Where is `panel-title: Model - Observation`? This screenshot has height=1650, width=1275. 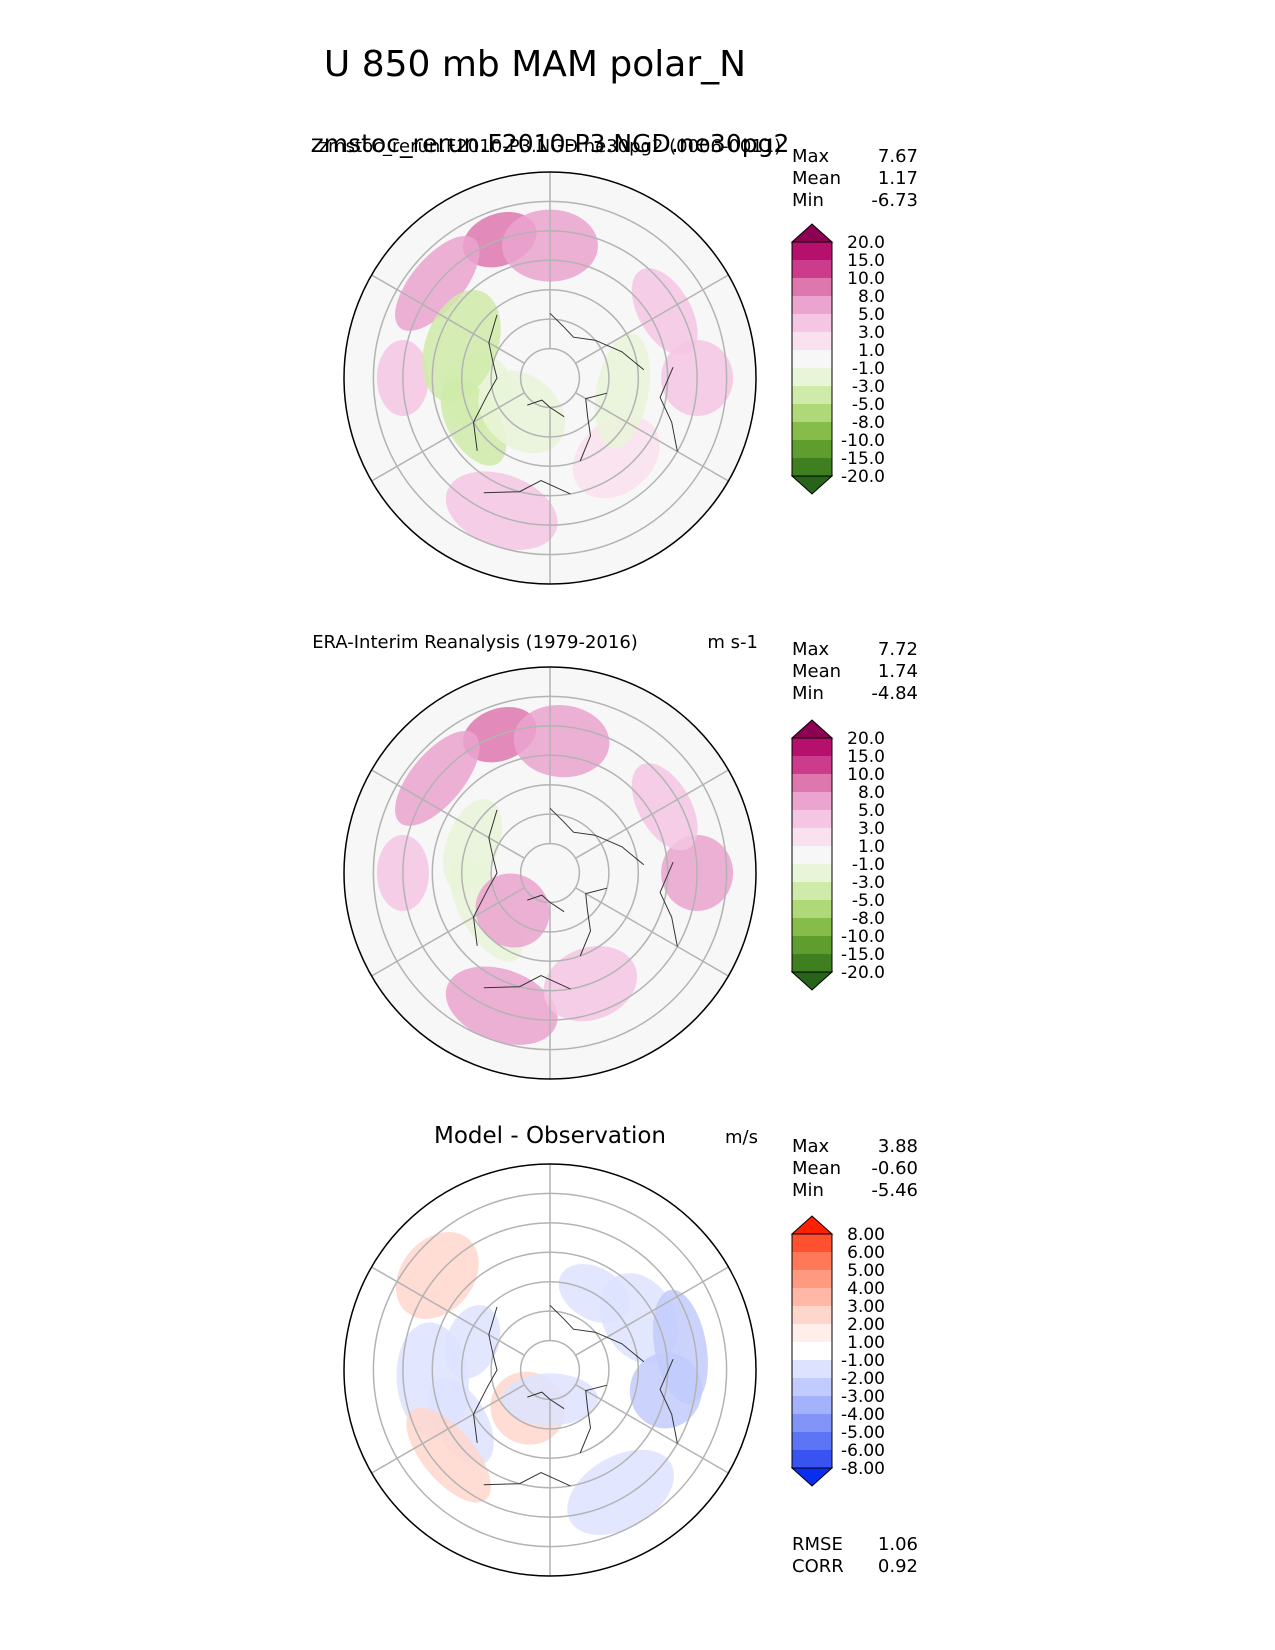 panel-title: Model - Observation is located at coordinates (550, 1136).